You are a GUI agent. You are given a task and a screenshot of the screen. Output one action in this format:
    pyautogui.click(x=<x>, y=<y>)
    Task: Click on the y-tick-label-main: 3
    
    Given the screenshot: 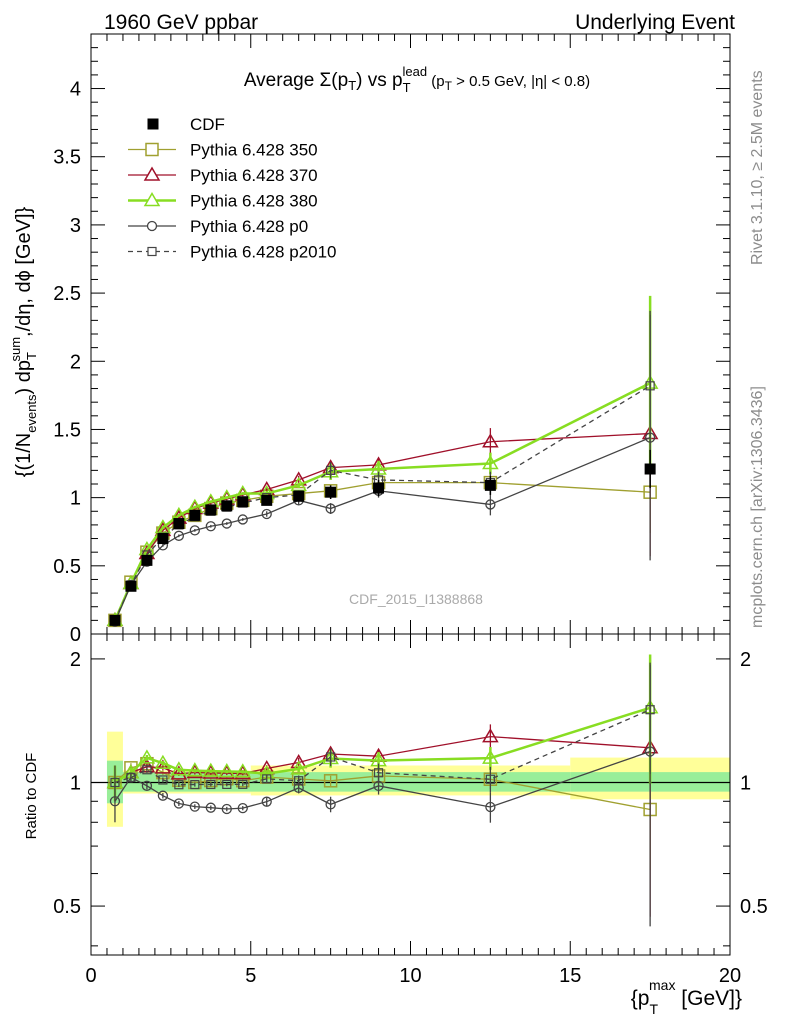 What is the action you would take?
    pyautogui.click(x=75, y=226)
    